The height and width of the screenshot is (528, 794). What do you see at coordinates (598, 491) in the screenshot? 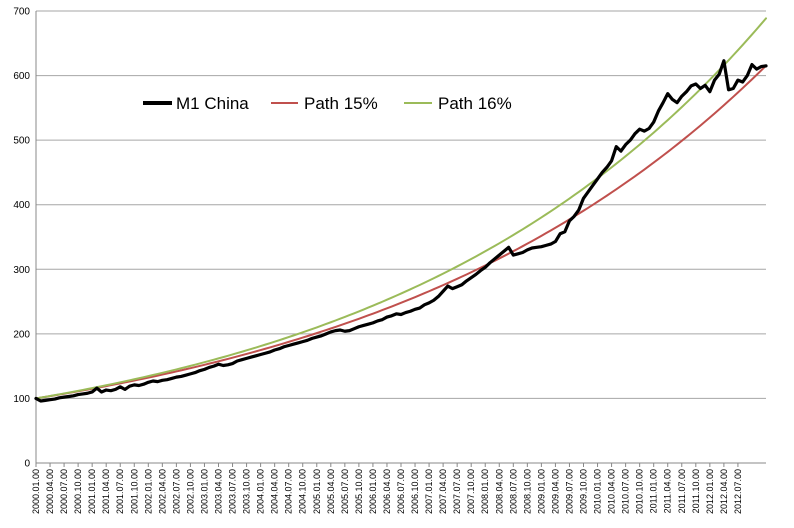
I see `x-tick-label: 2010.01.00` at bounding box center [598, 491].